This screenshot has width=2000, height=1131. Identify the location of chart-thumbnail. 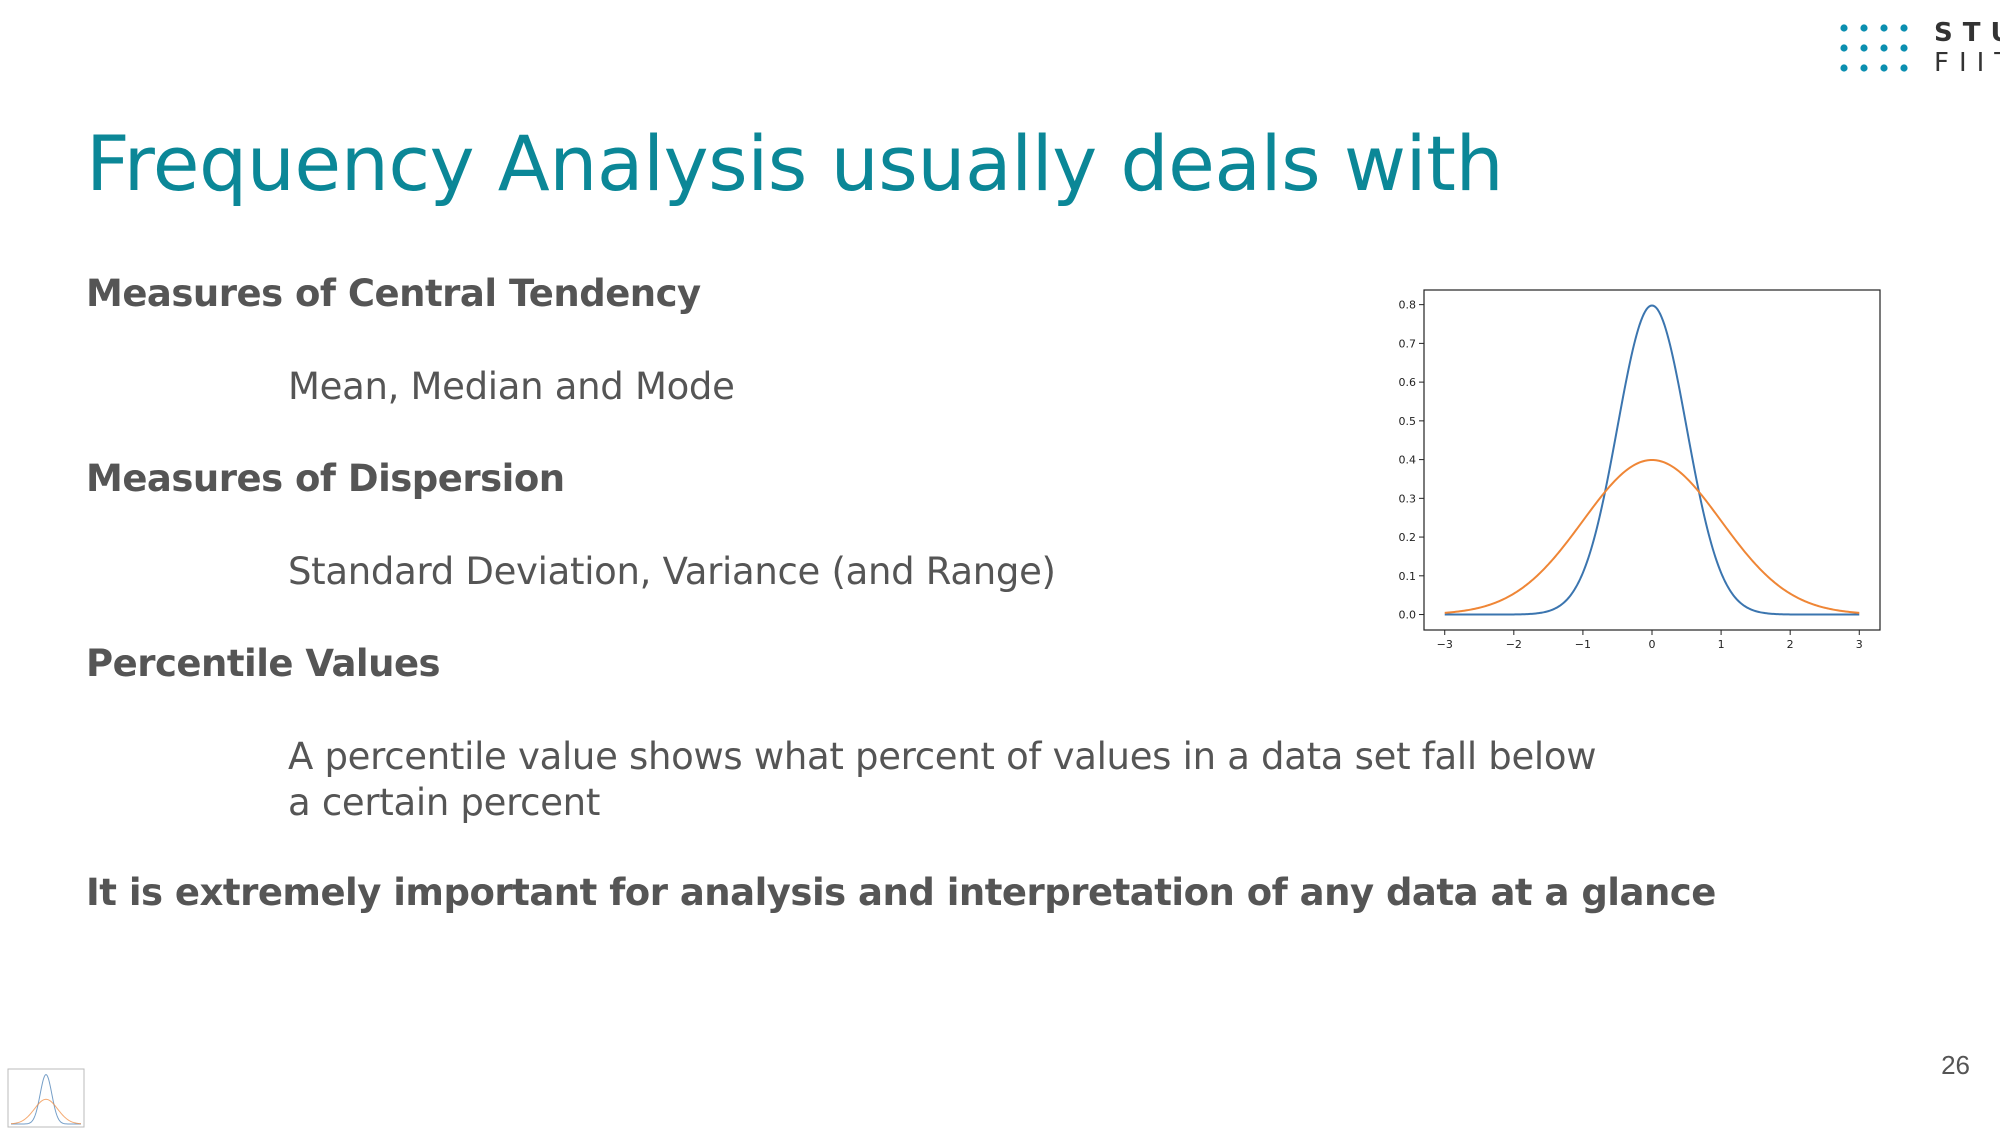
(46, 1098).